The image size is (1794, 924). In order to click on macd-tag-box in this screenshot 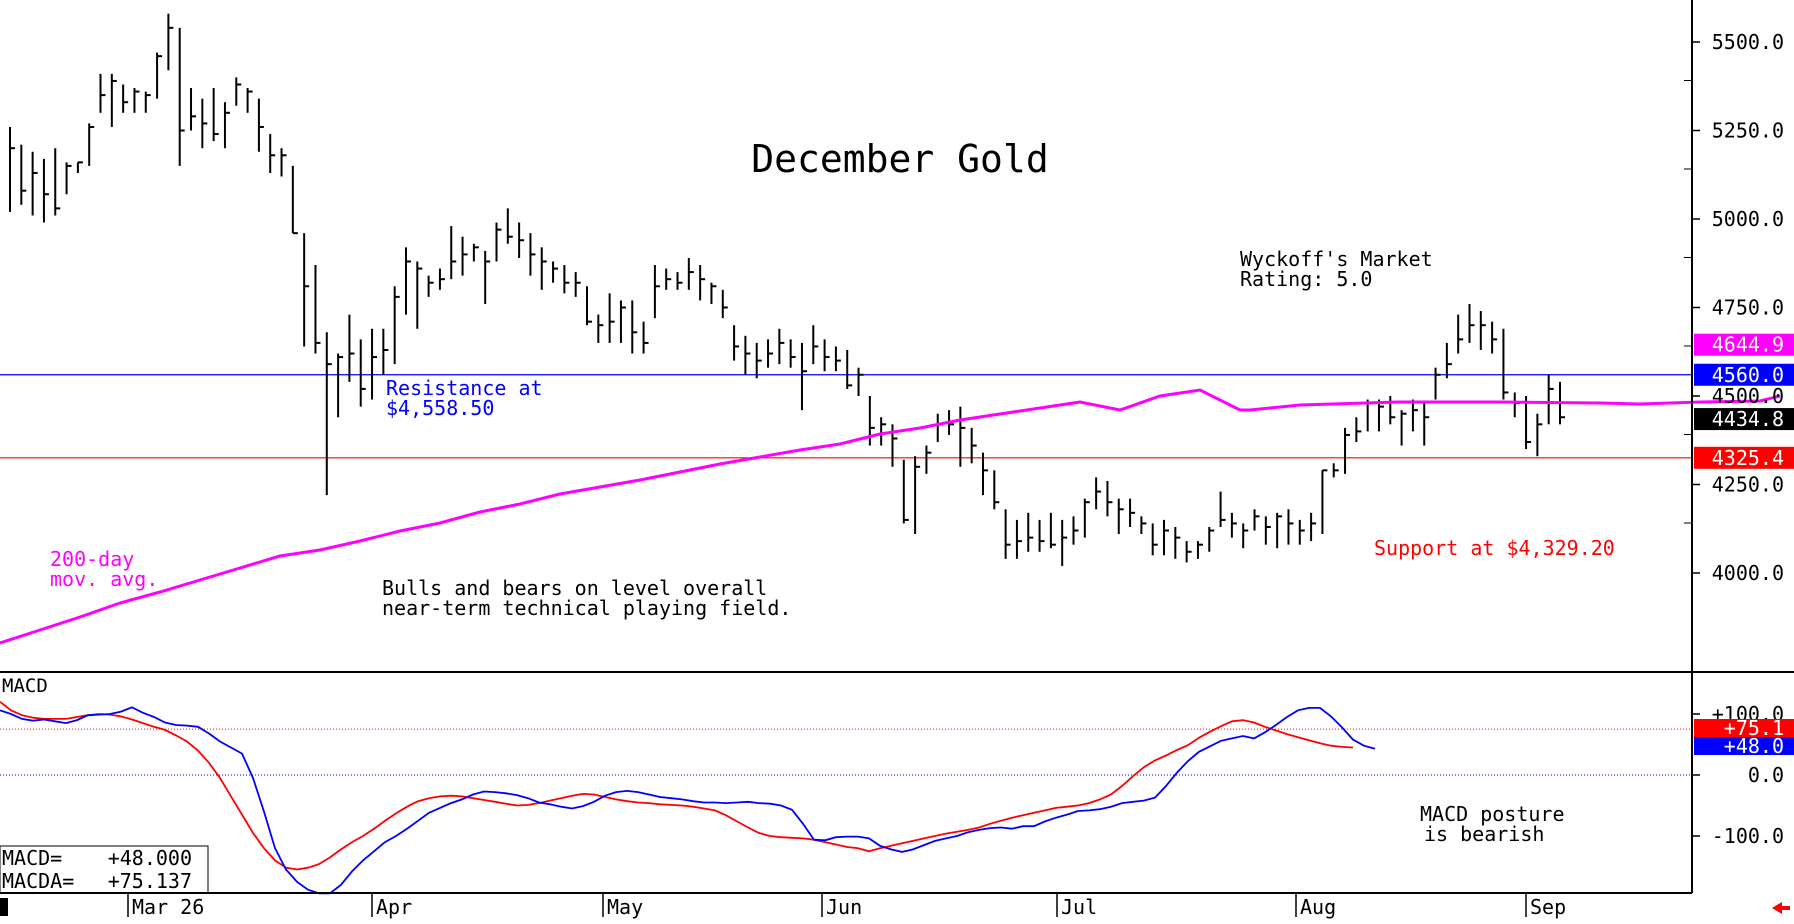, I will do `click(1744, 746)`.